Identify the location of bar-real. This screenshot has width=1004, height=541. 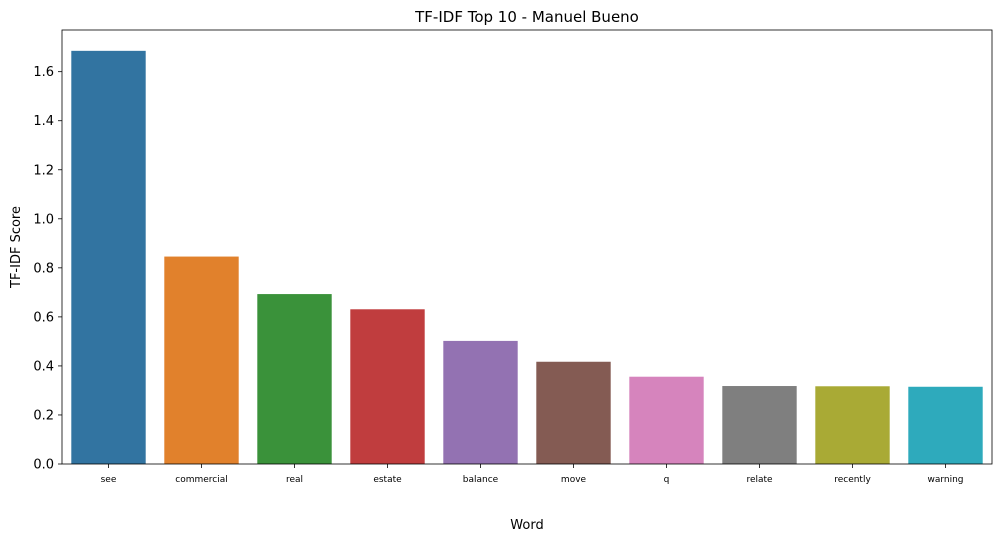
(294, 379).